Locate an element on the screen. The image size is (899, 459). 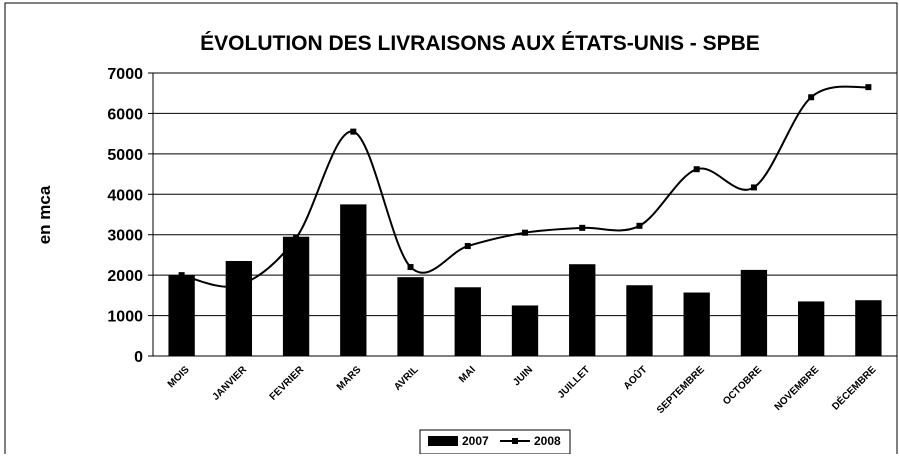
legend-marker is located at coordinates (515, 441).